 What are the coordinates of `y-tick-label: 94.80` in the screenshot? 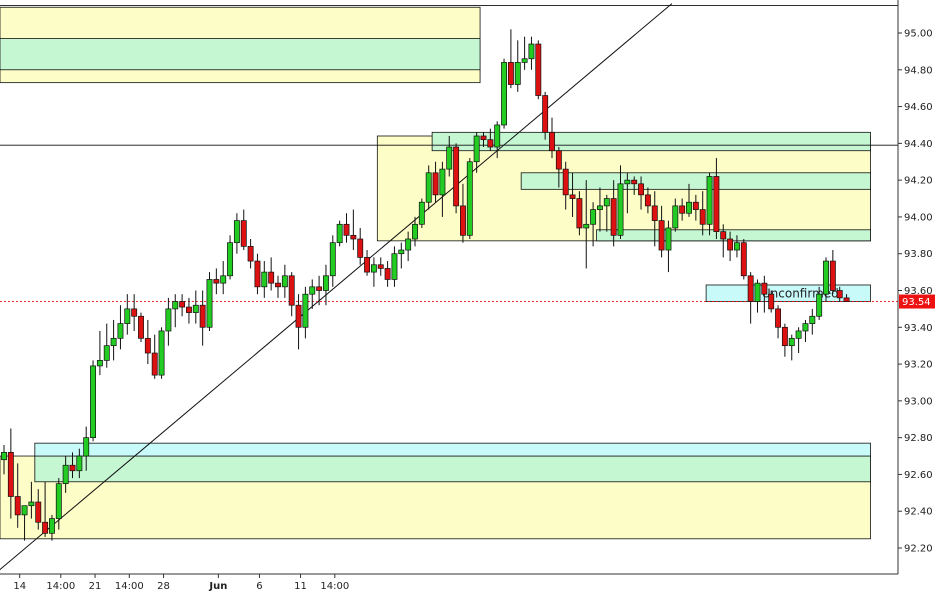 It's located at (918, 70).